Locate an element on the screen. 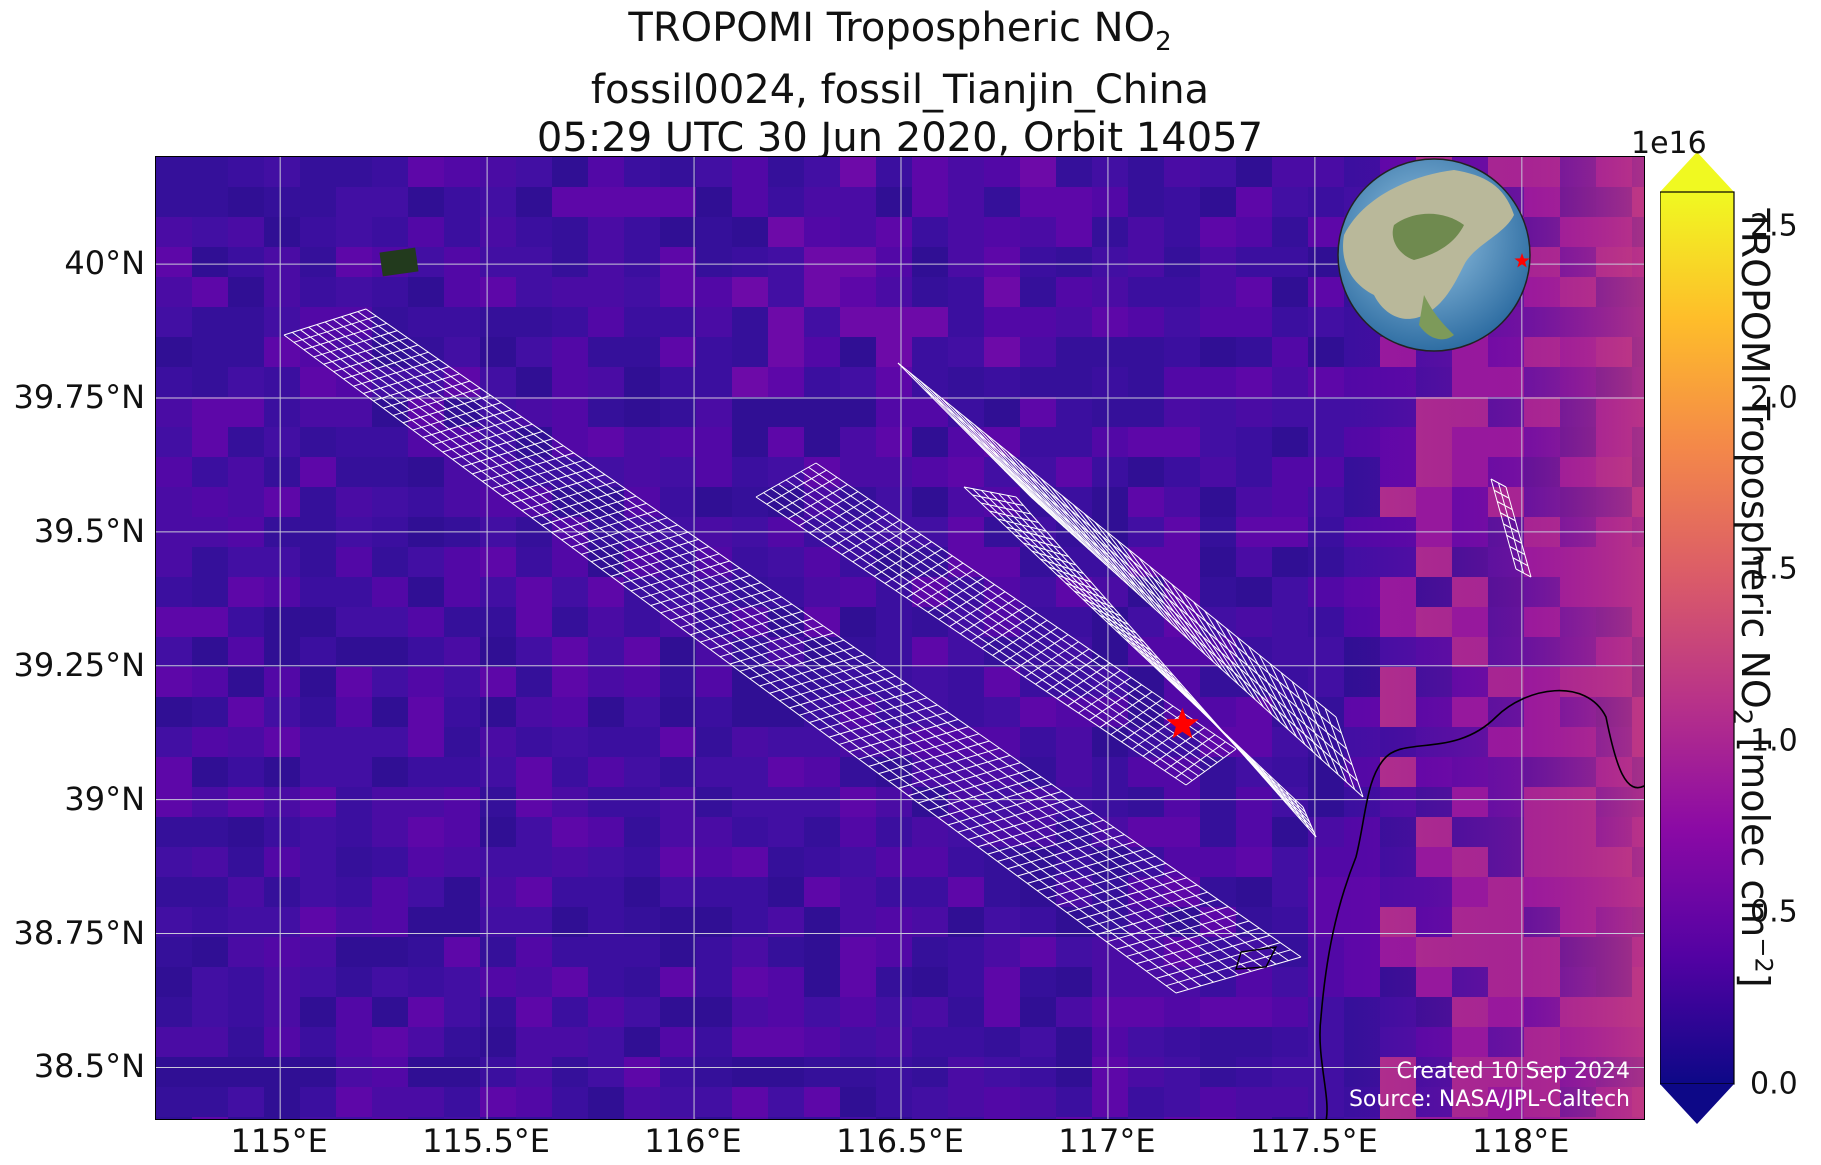 Image resolution: width=1821 pixels, height=1165 pixels. lat-tick-label: 39°N is located at coordinates (104, 798).